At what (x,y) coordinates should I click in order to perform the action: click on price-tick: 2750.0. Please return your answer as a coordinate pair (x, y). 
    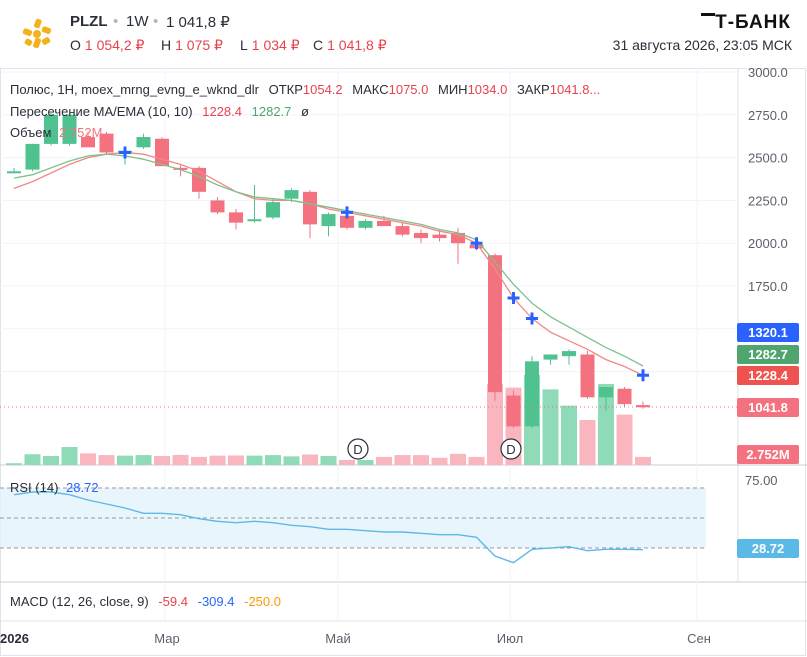
    Looking at the image, I should click on (768, 115).